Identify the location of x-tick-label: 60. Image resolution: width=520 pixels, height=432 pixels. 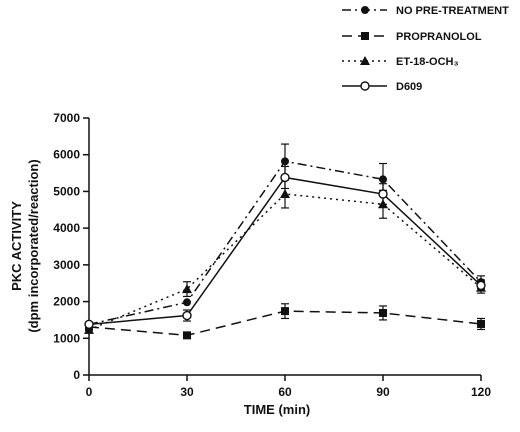
(285, 392).